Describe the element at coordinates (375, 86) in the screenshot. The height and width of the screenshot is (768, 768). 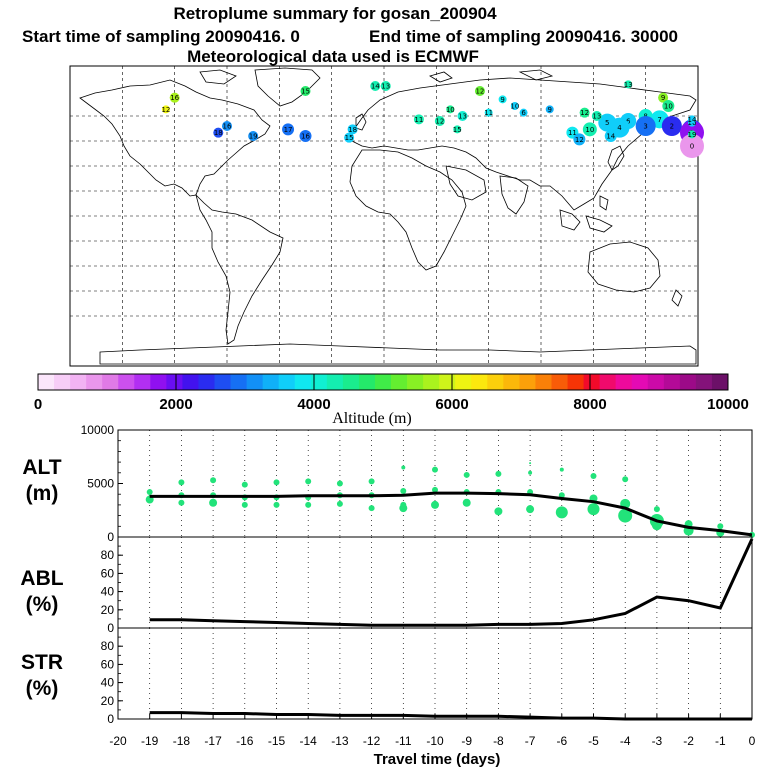
I see `plume-cluster: 14` at that location.